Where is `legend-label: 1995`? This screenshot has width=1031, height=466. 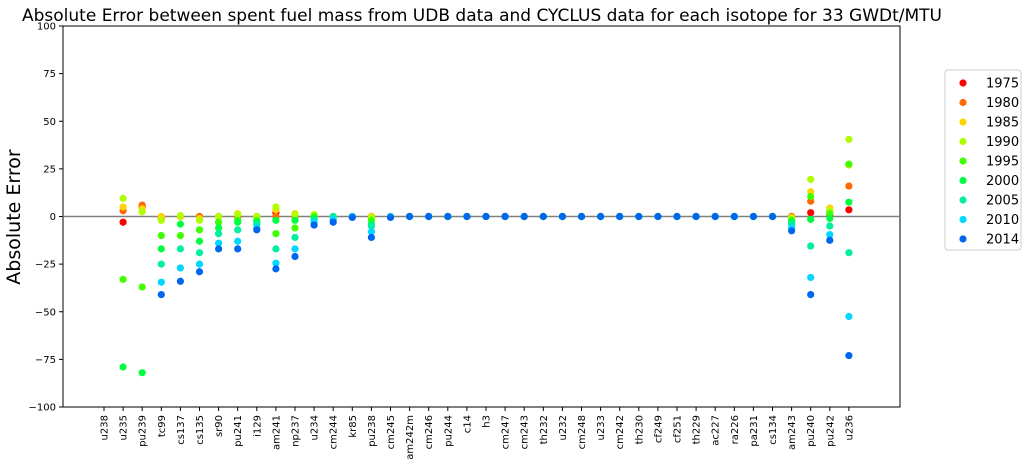
legend-label: 1995 is located at coordinates (1002, 162).